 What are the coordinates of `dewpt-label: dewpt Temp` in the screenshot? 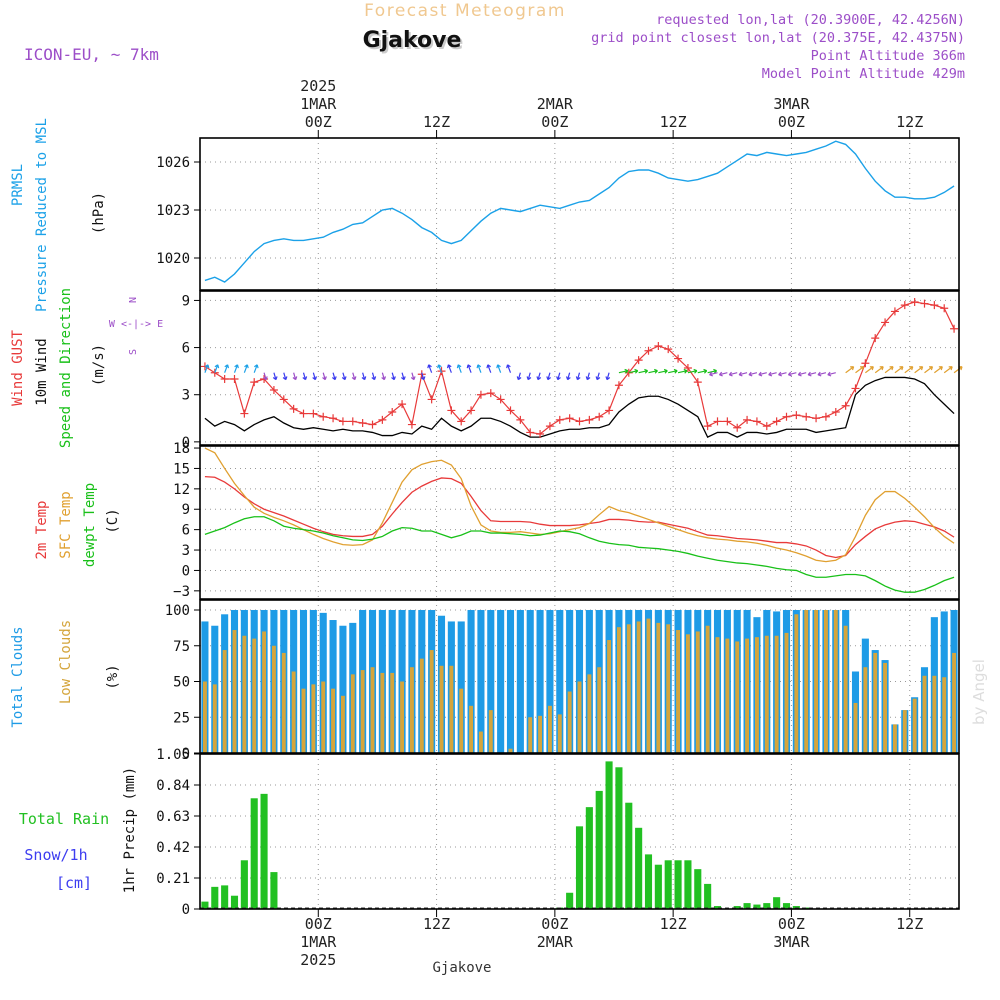 It's located at (90, 525).